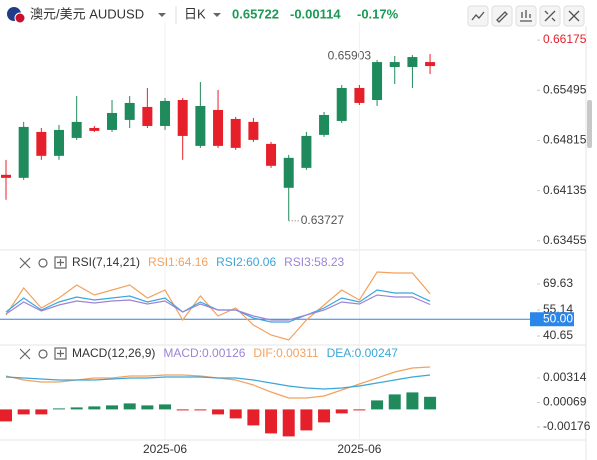 The image size is (597, 460). I want to click on low-label: 0.63727, so click(323, 220).